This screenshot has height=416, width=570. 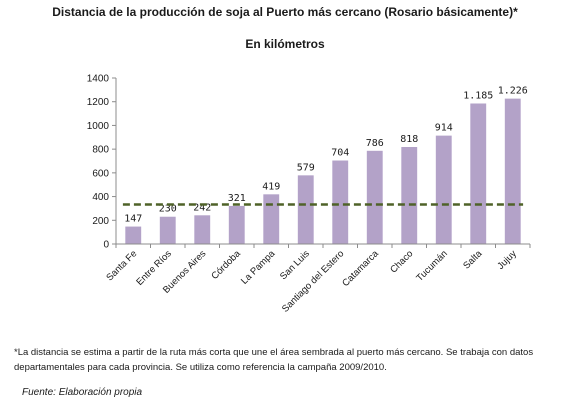 I want to click on bar-value-label: 147, so click(x=133, y=219).